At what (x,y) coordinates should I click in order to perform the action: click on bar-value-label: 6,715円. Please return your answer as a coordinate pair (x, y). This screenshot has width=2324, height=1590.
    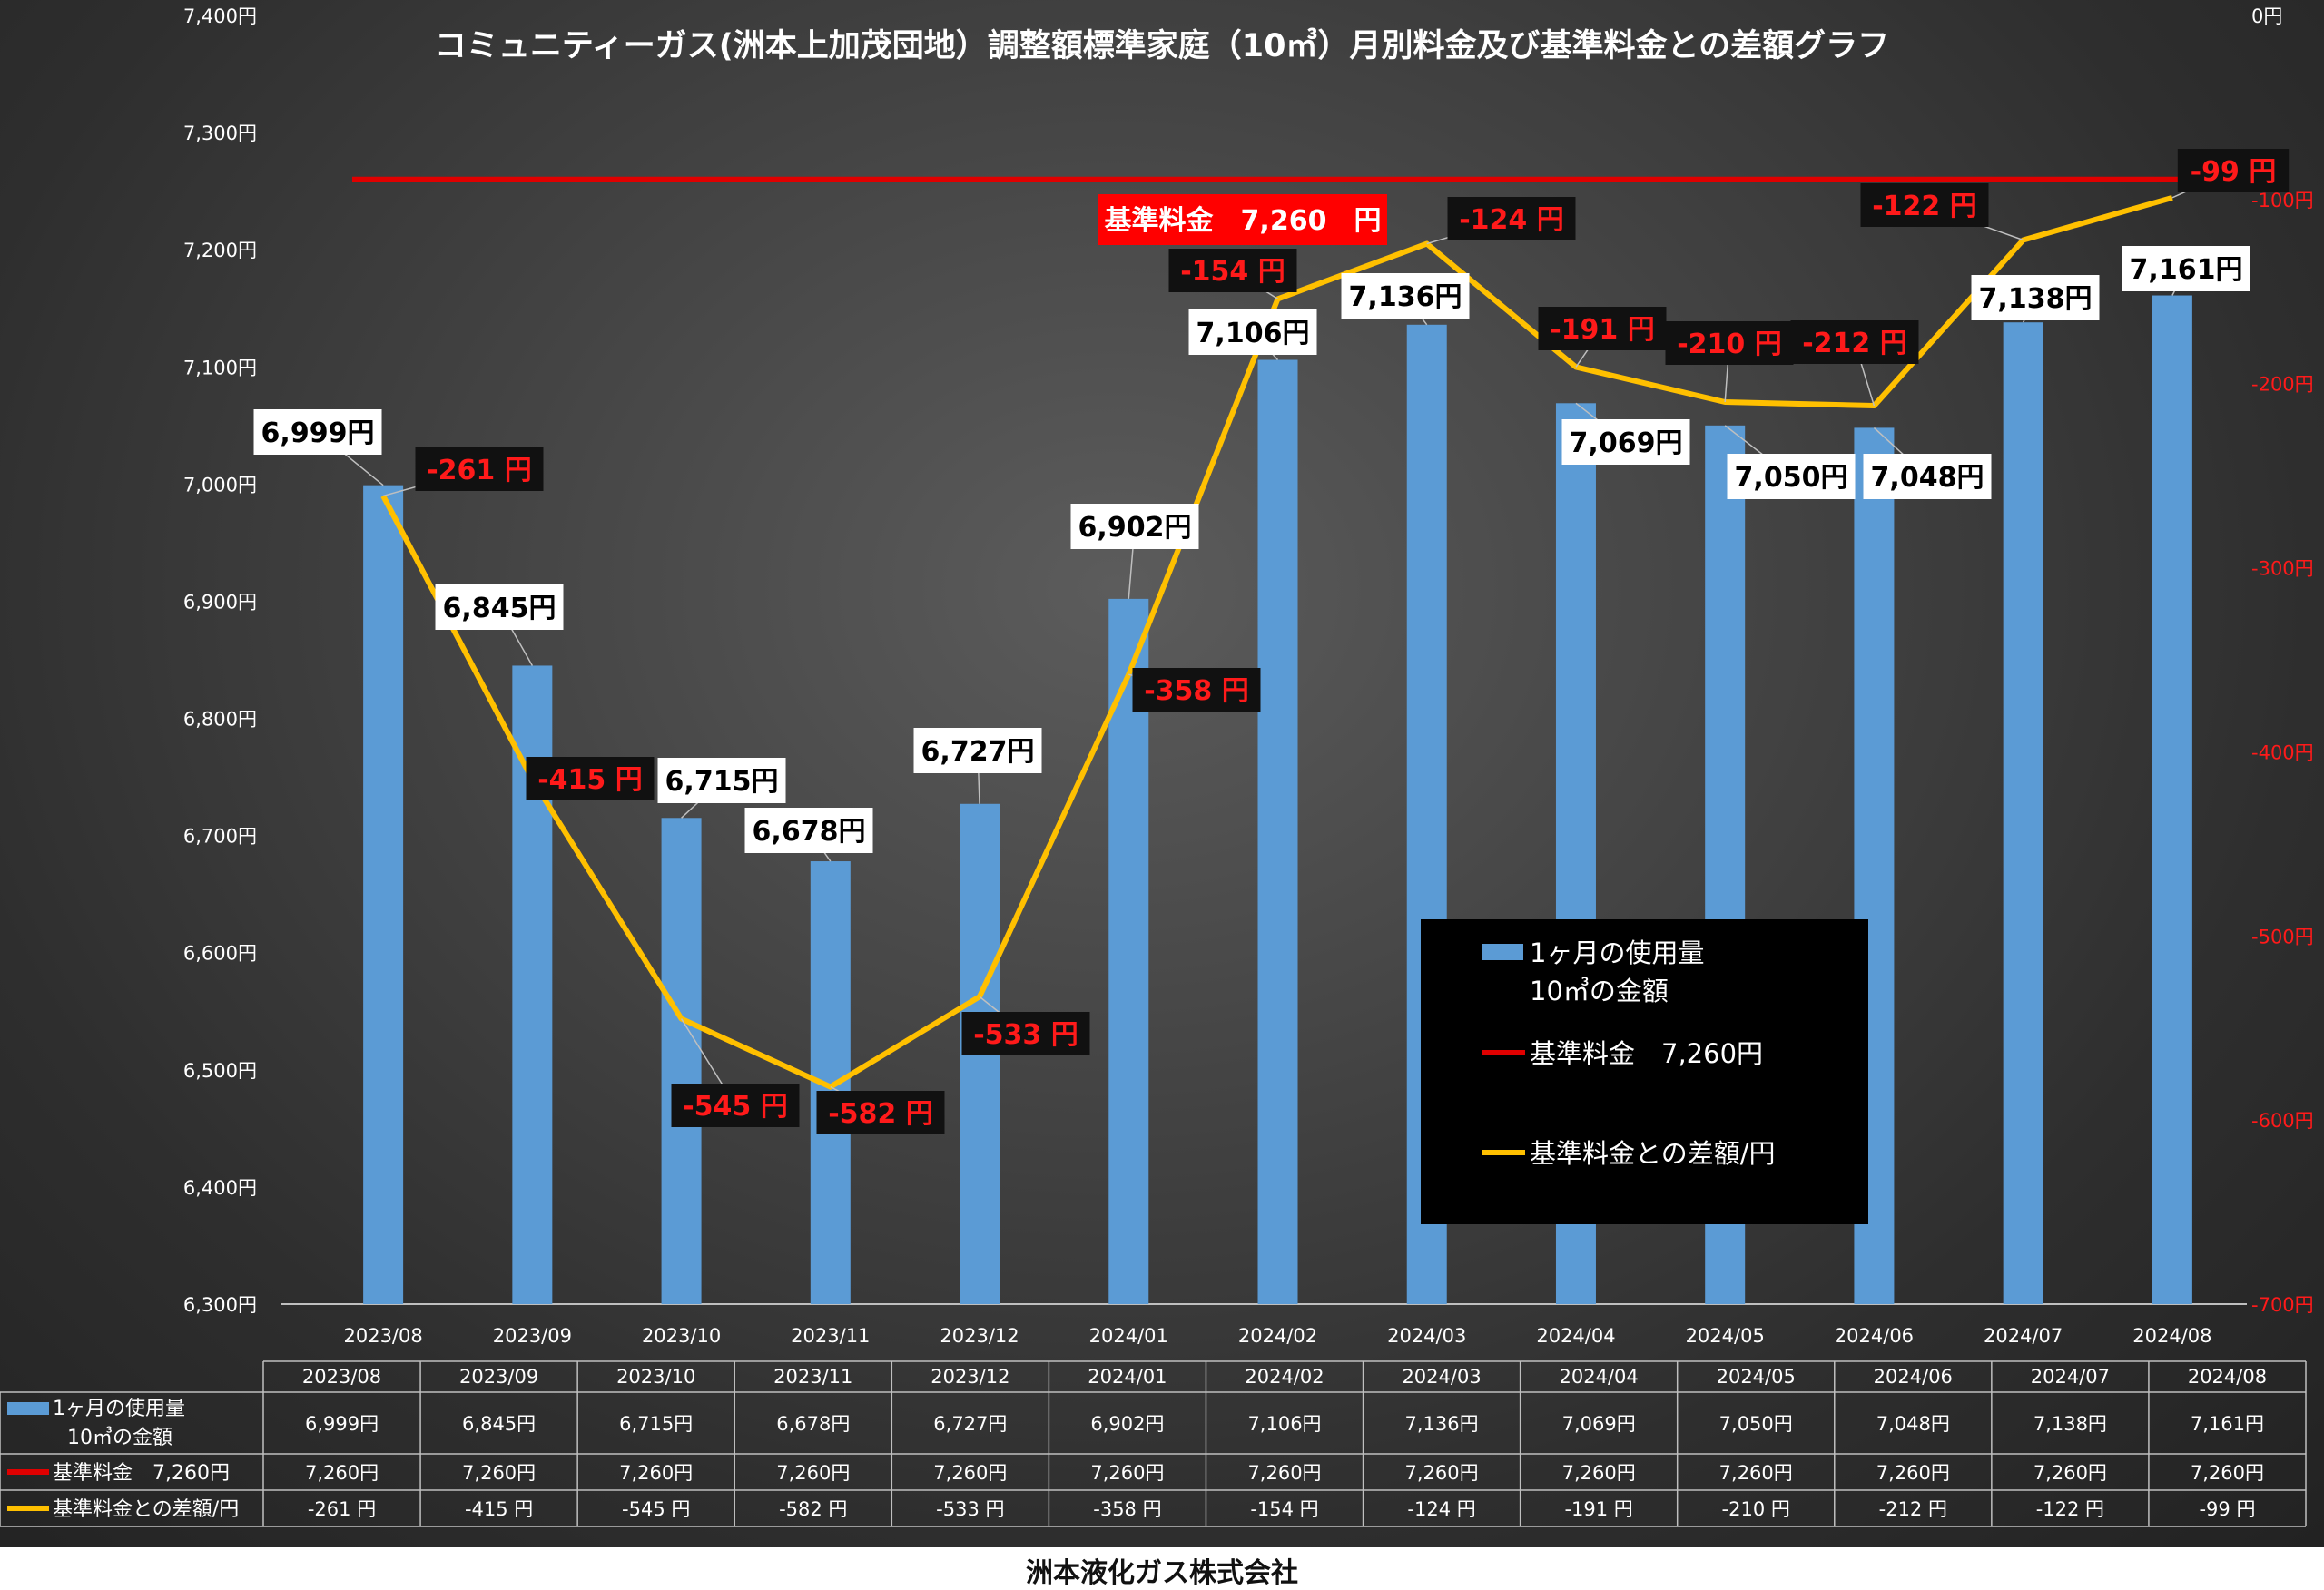
    Looking at the image, I should click on (722, 782).